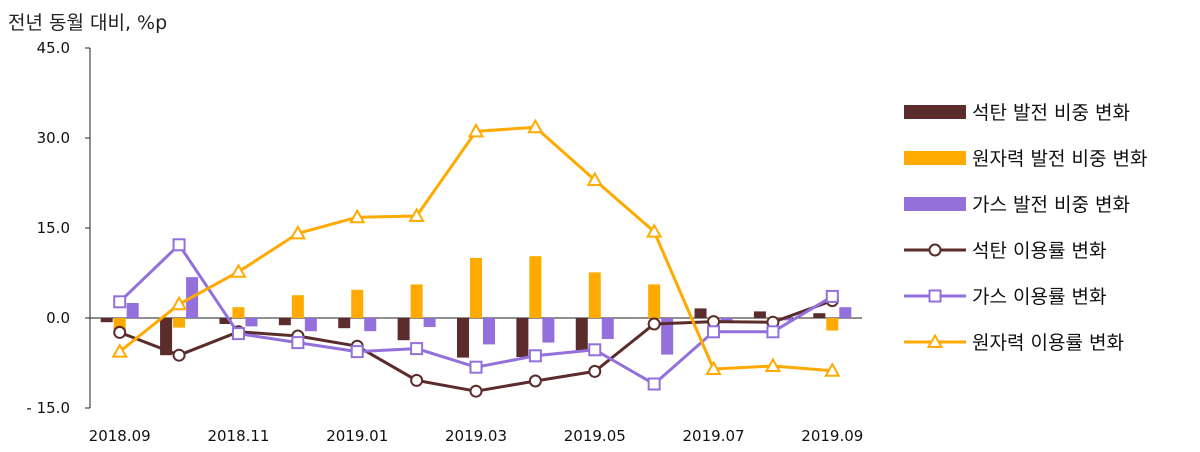  I want to click on x-tick-label: 2019.03, so click(476, 436).